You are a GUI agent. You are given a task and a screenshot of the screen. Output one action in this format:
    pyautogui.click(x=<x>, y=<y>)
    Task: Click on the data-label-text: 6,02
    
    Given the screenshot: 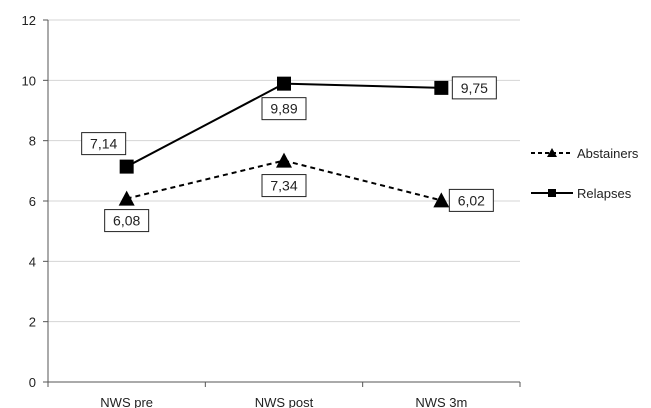 What is the action you would take?
    pyautogui.click(x=471, y=200)
    